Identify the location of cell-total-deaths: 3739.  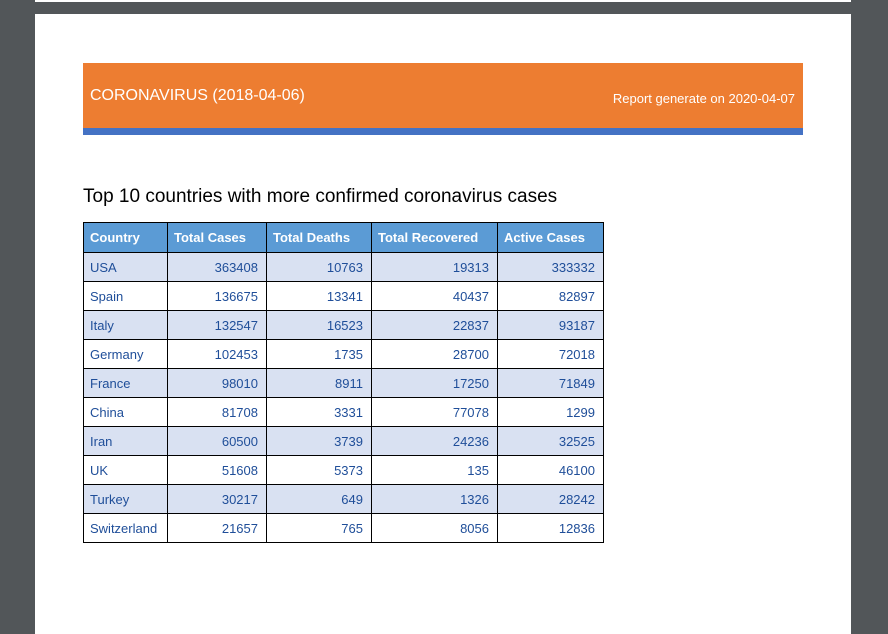
(319, 441).